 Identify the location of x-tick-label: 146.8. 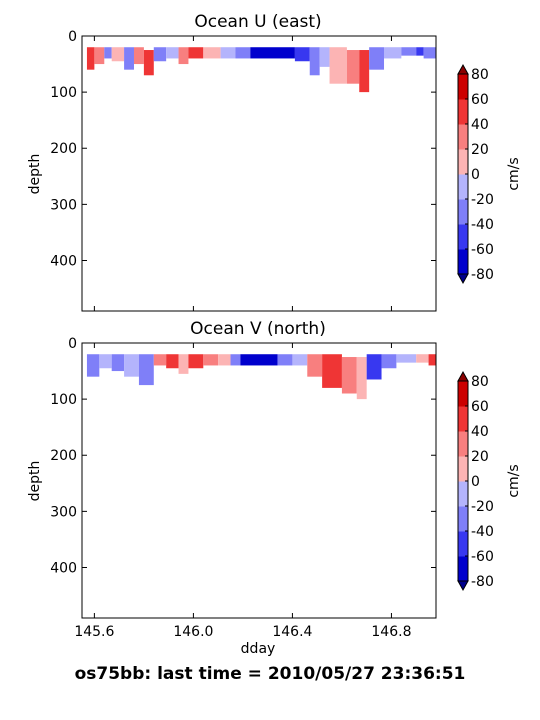
(391, 632).